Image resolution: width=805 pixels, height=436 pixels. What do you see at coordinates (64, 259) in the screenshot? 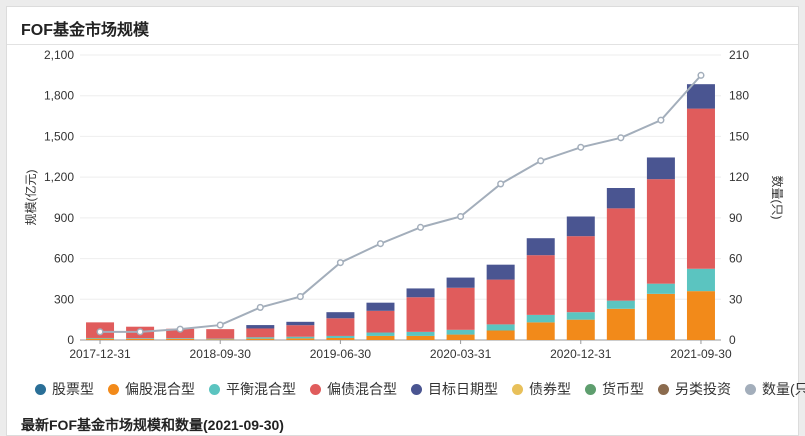
I see `y-tick-label: 600` at bounding box center [64, 259].